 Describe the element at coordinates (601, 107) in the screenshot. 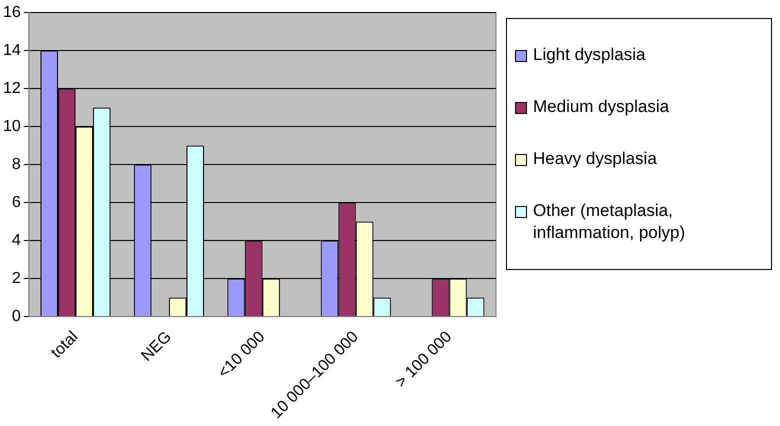

I see `legend-label: Medium dysplasia` at that location.